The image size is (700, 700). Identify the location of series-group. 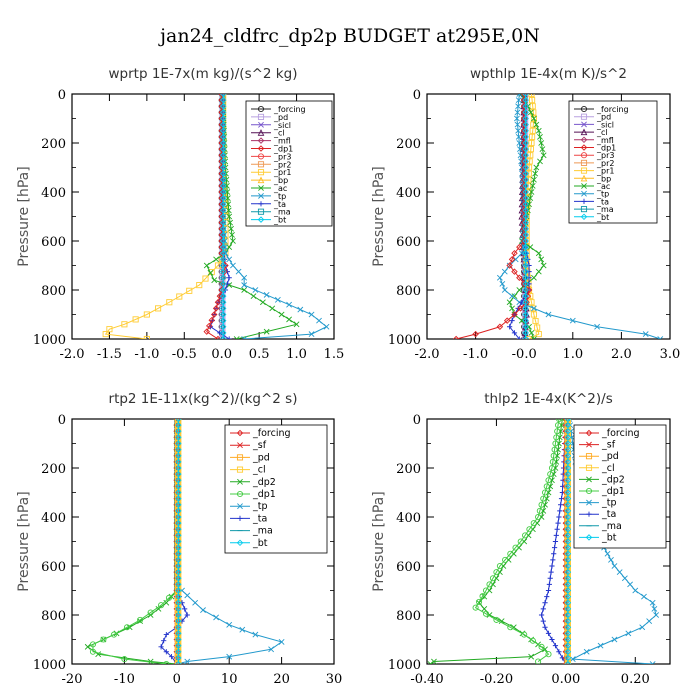
(184, 541).